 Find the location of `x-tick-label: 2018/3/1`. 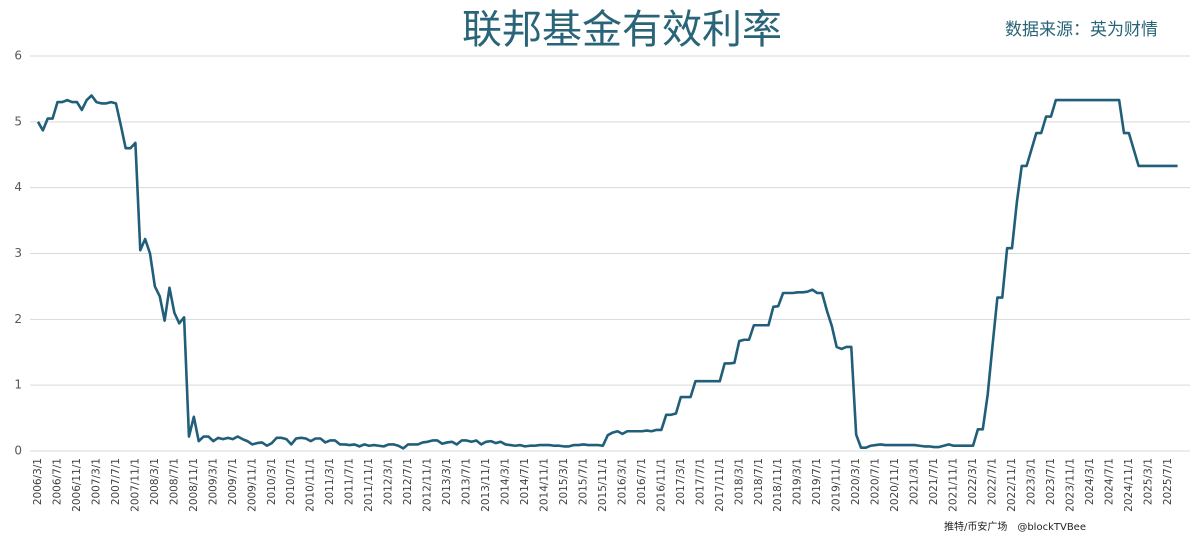

x-tick-label: 2018/3/1 is located at coordinates (739, 481).